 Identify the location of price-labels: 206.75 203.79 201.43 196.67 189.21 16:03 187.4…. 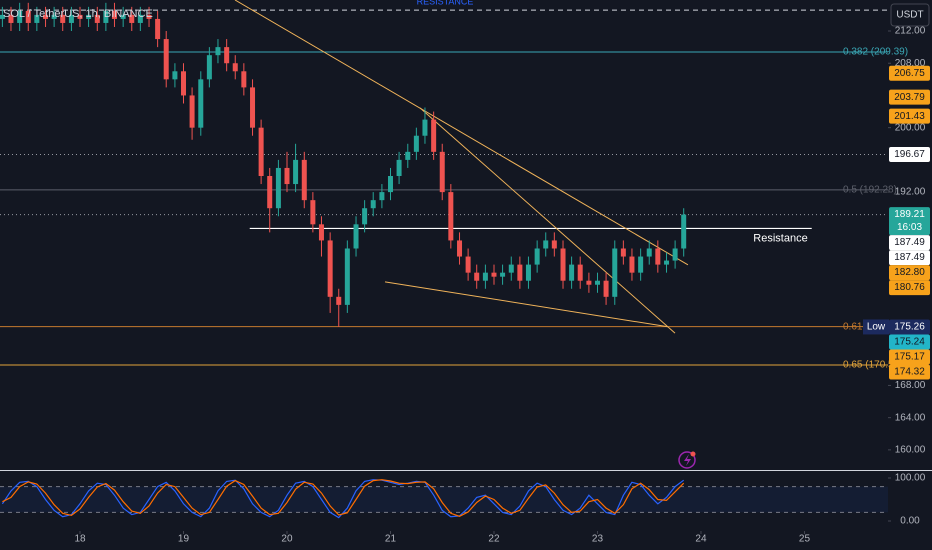
(896, 222).